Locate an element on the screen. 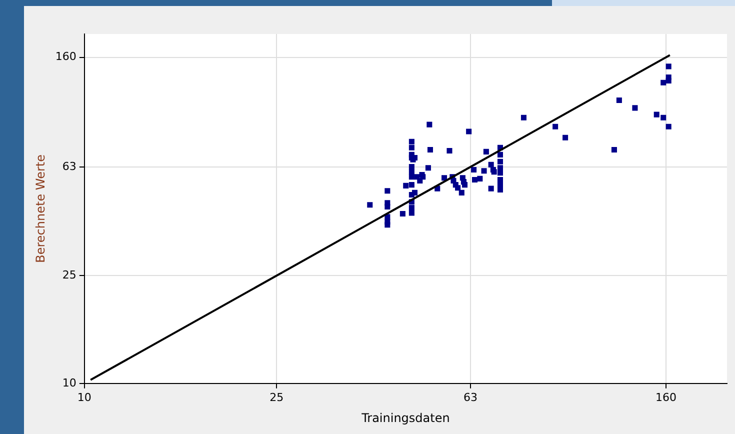 The image size is (735, 434). y-tick-label: 160 is located at coordinates (65, 57).